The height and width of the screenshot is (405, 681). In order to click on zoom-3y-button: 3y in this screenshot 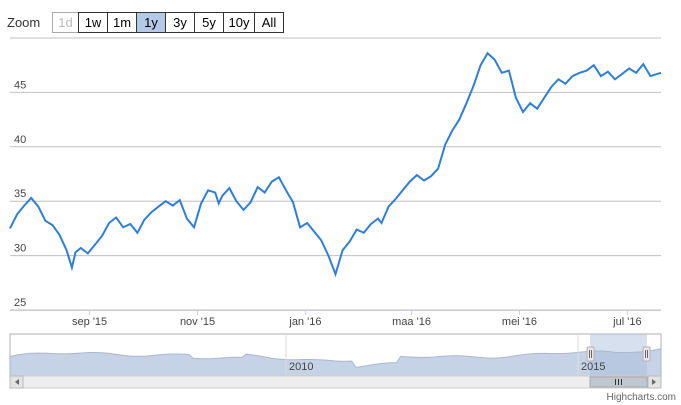, I will do `click(180, 22)`.